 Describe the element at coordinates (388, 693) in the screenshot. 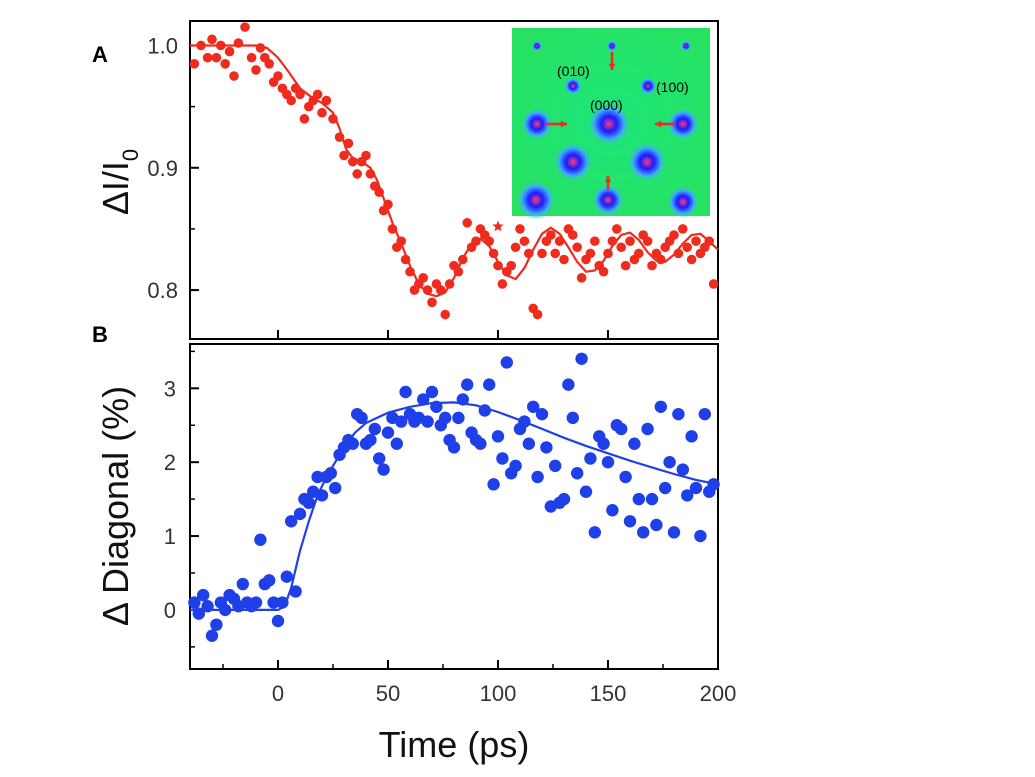

I see `panel-b-x-tick-label: 50` at that location.